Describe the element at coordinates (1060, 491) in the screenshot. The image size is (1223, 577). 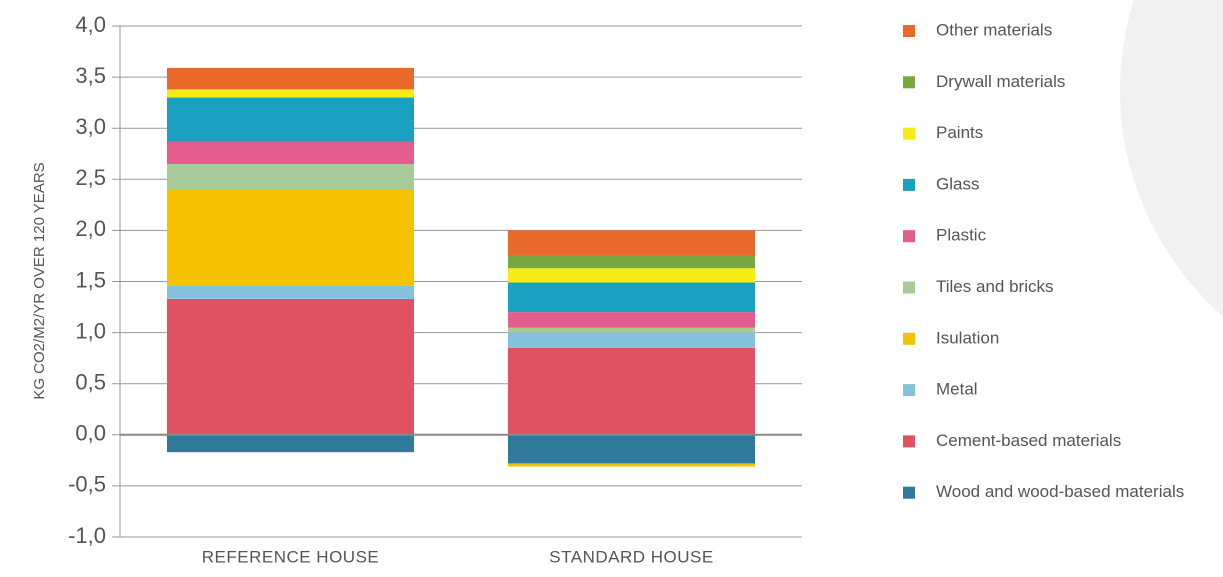
I see `legend-label: Wood and wood-based materials` at that location.